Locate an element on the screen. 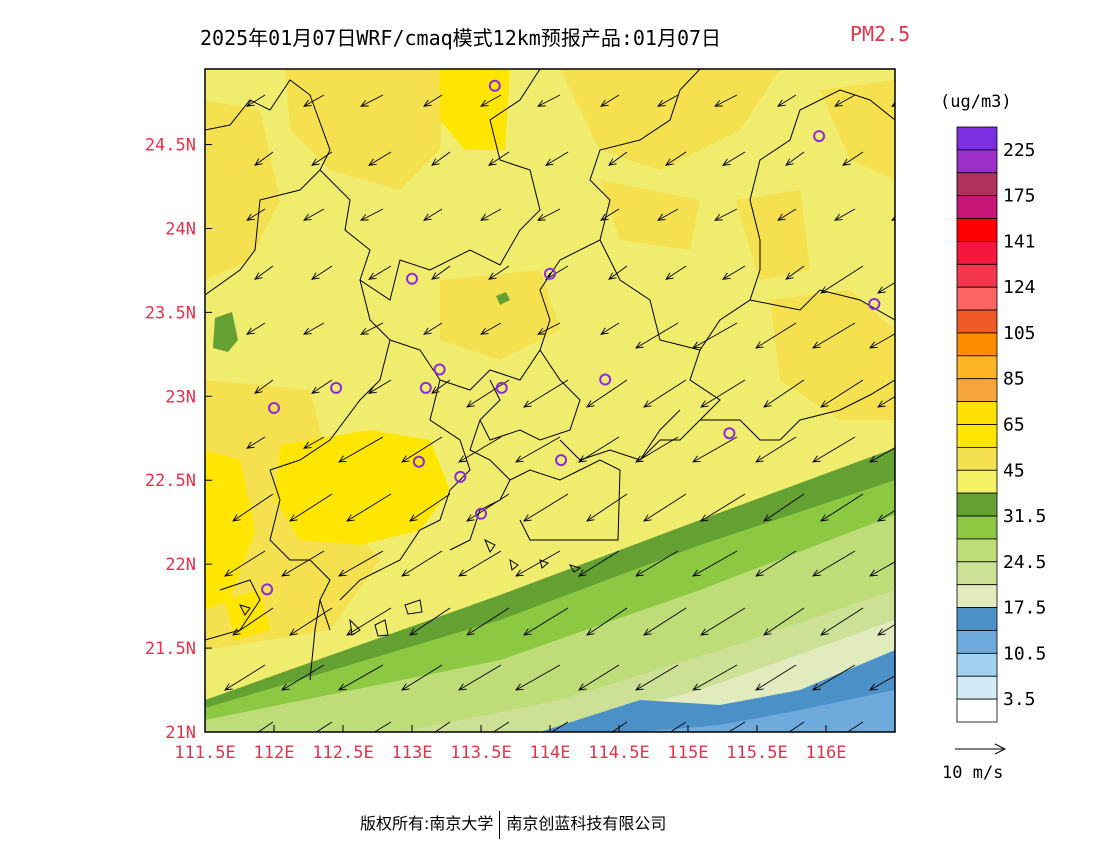 This screenshot has width=1100, height=850. footer-divider is located at coordinates (500, 824).